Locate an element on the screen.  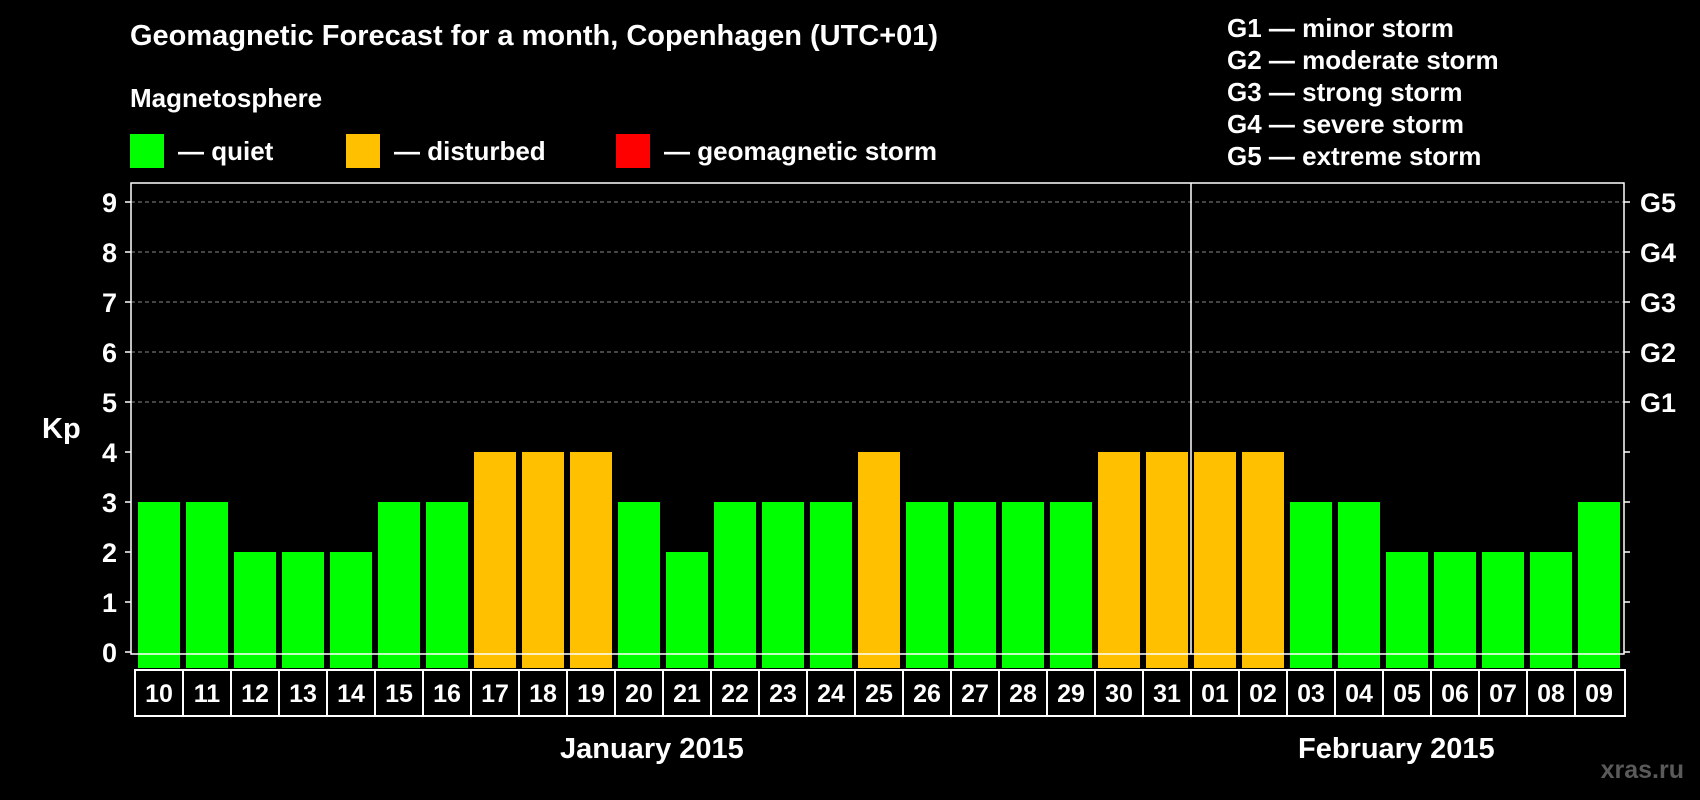
storm-scale-g3: G3 — strong storm is located at coordinates (1345, 92).